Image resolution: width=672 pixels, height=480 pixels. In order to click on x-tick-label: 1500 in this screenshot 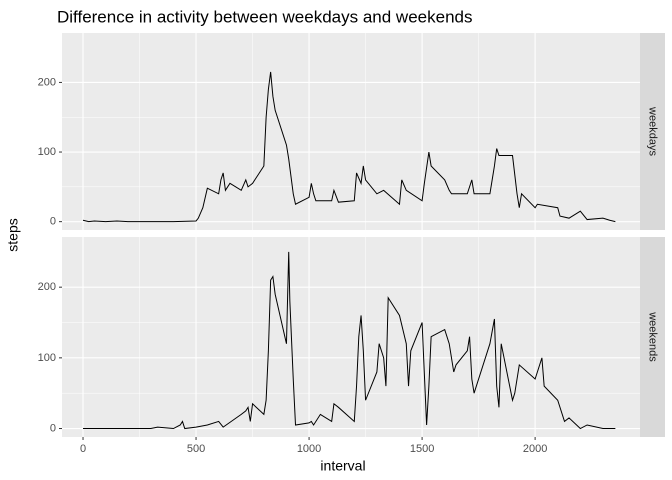, I will do `click(422, 449)`.